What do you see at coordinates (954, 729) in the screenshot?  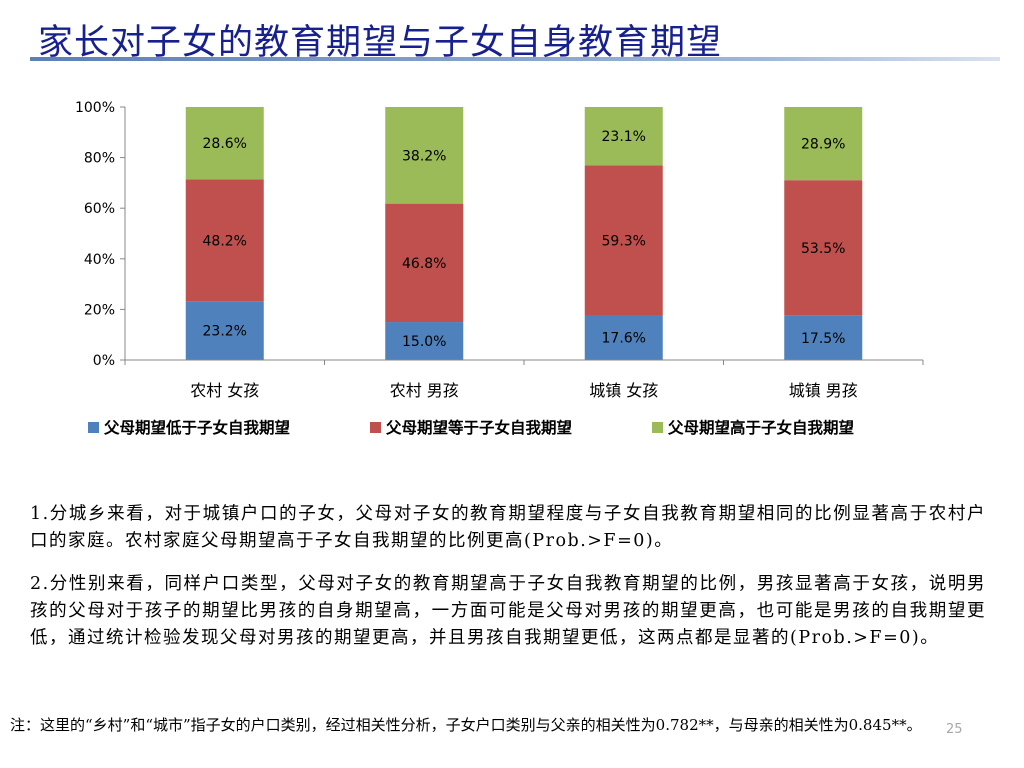 I see `page-number: 25` at bounding box center [954, 729].